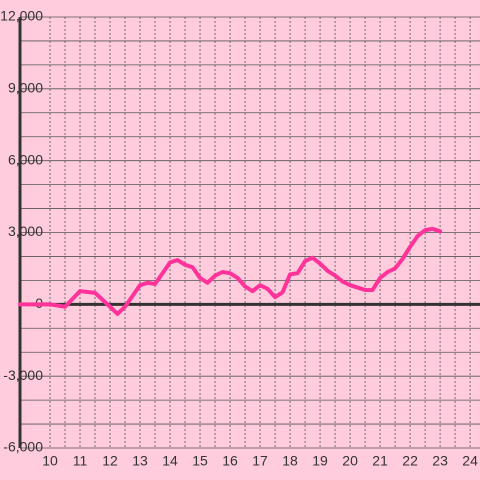 This screenshot has width=480, height=480. I want to click on x-tick-label: 20, so click(350, 461).